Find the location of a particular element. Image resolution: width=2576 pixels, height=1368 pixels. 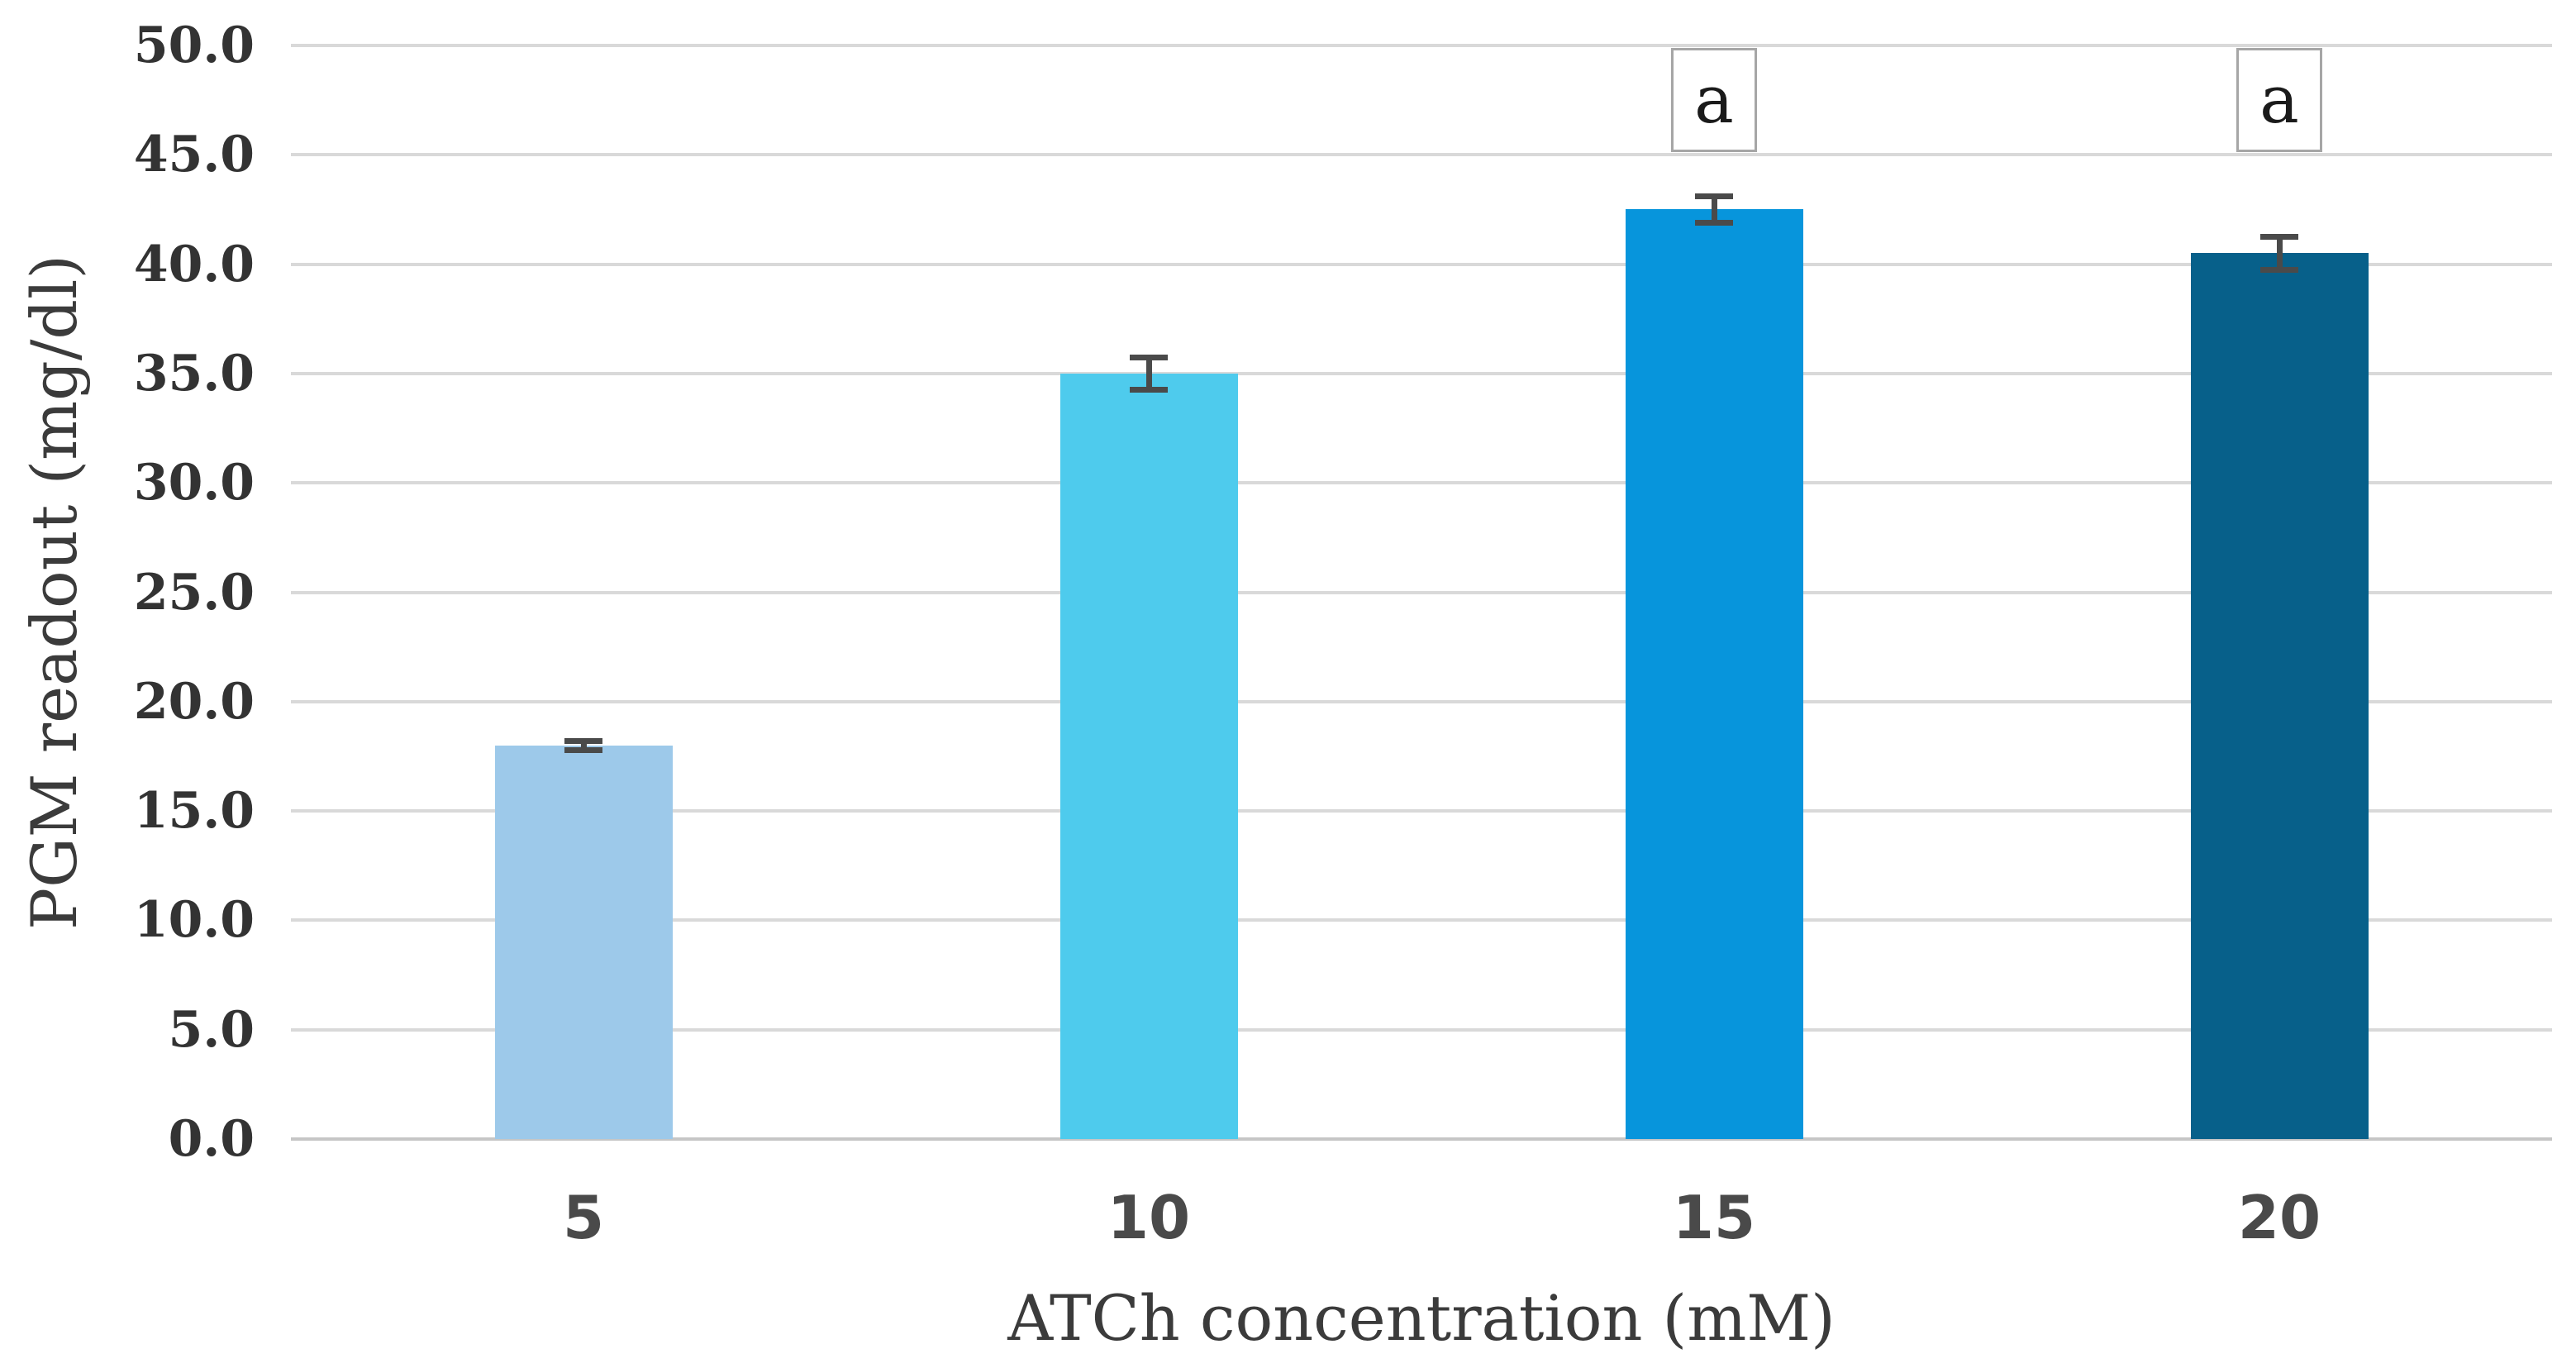

y-tick-label: 5.0 is located at coordinates (212, 1029).